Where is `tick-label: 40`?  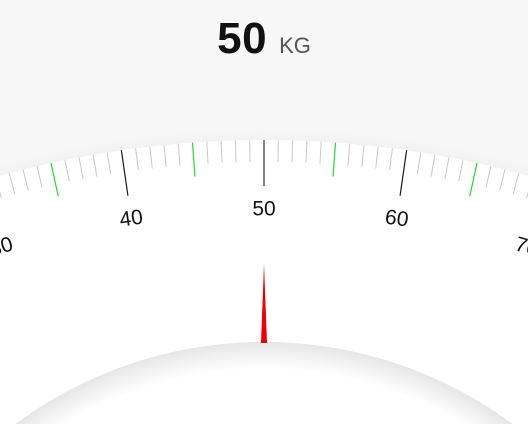
tick-label: 40 is located at coordinates (131, 219).